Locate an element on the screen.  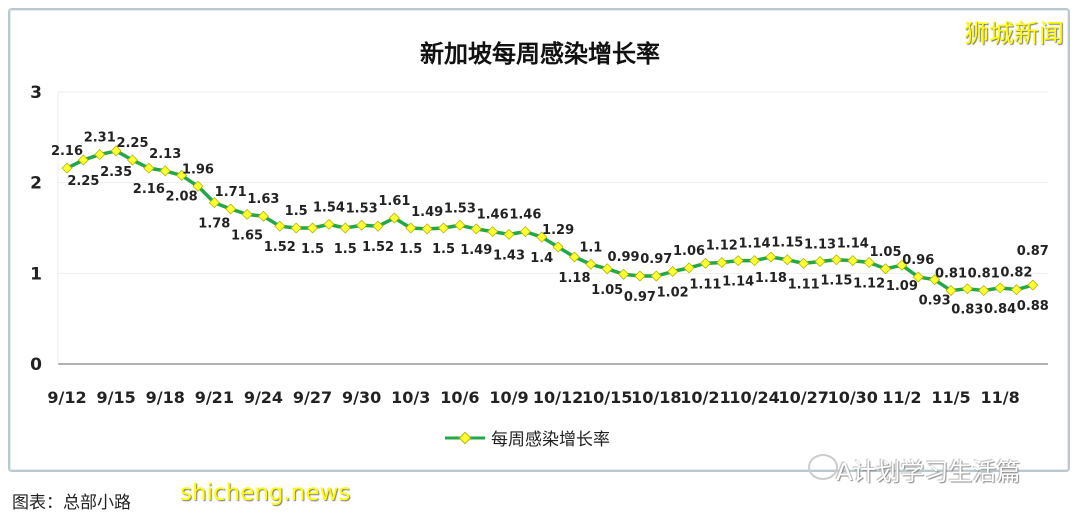
data-label: 0.83 is located at coordinates (967, 310).